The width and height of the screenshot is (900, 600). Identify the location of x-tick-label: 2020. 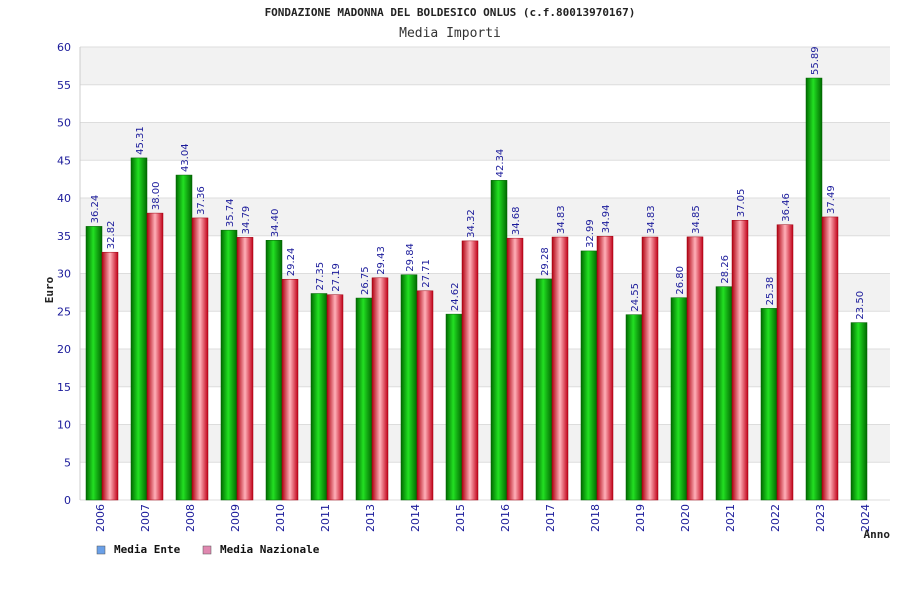
(685, 518).